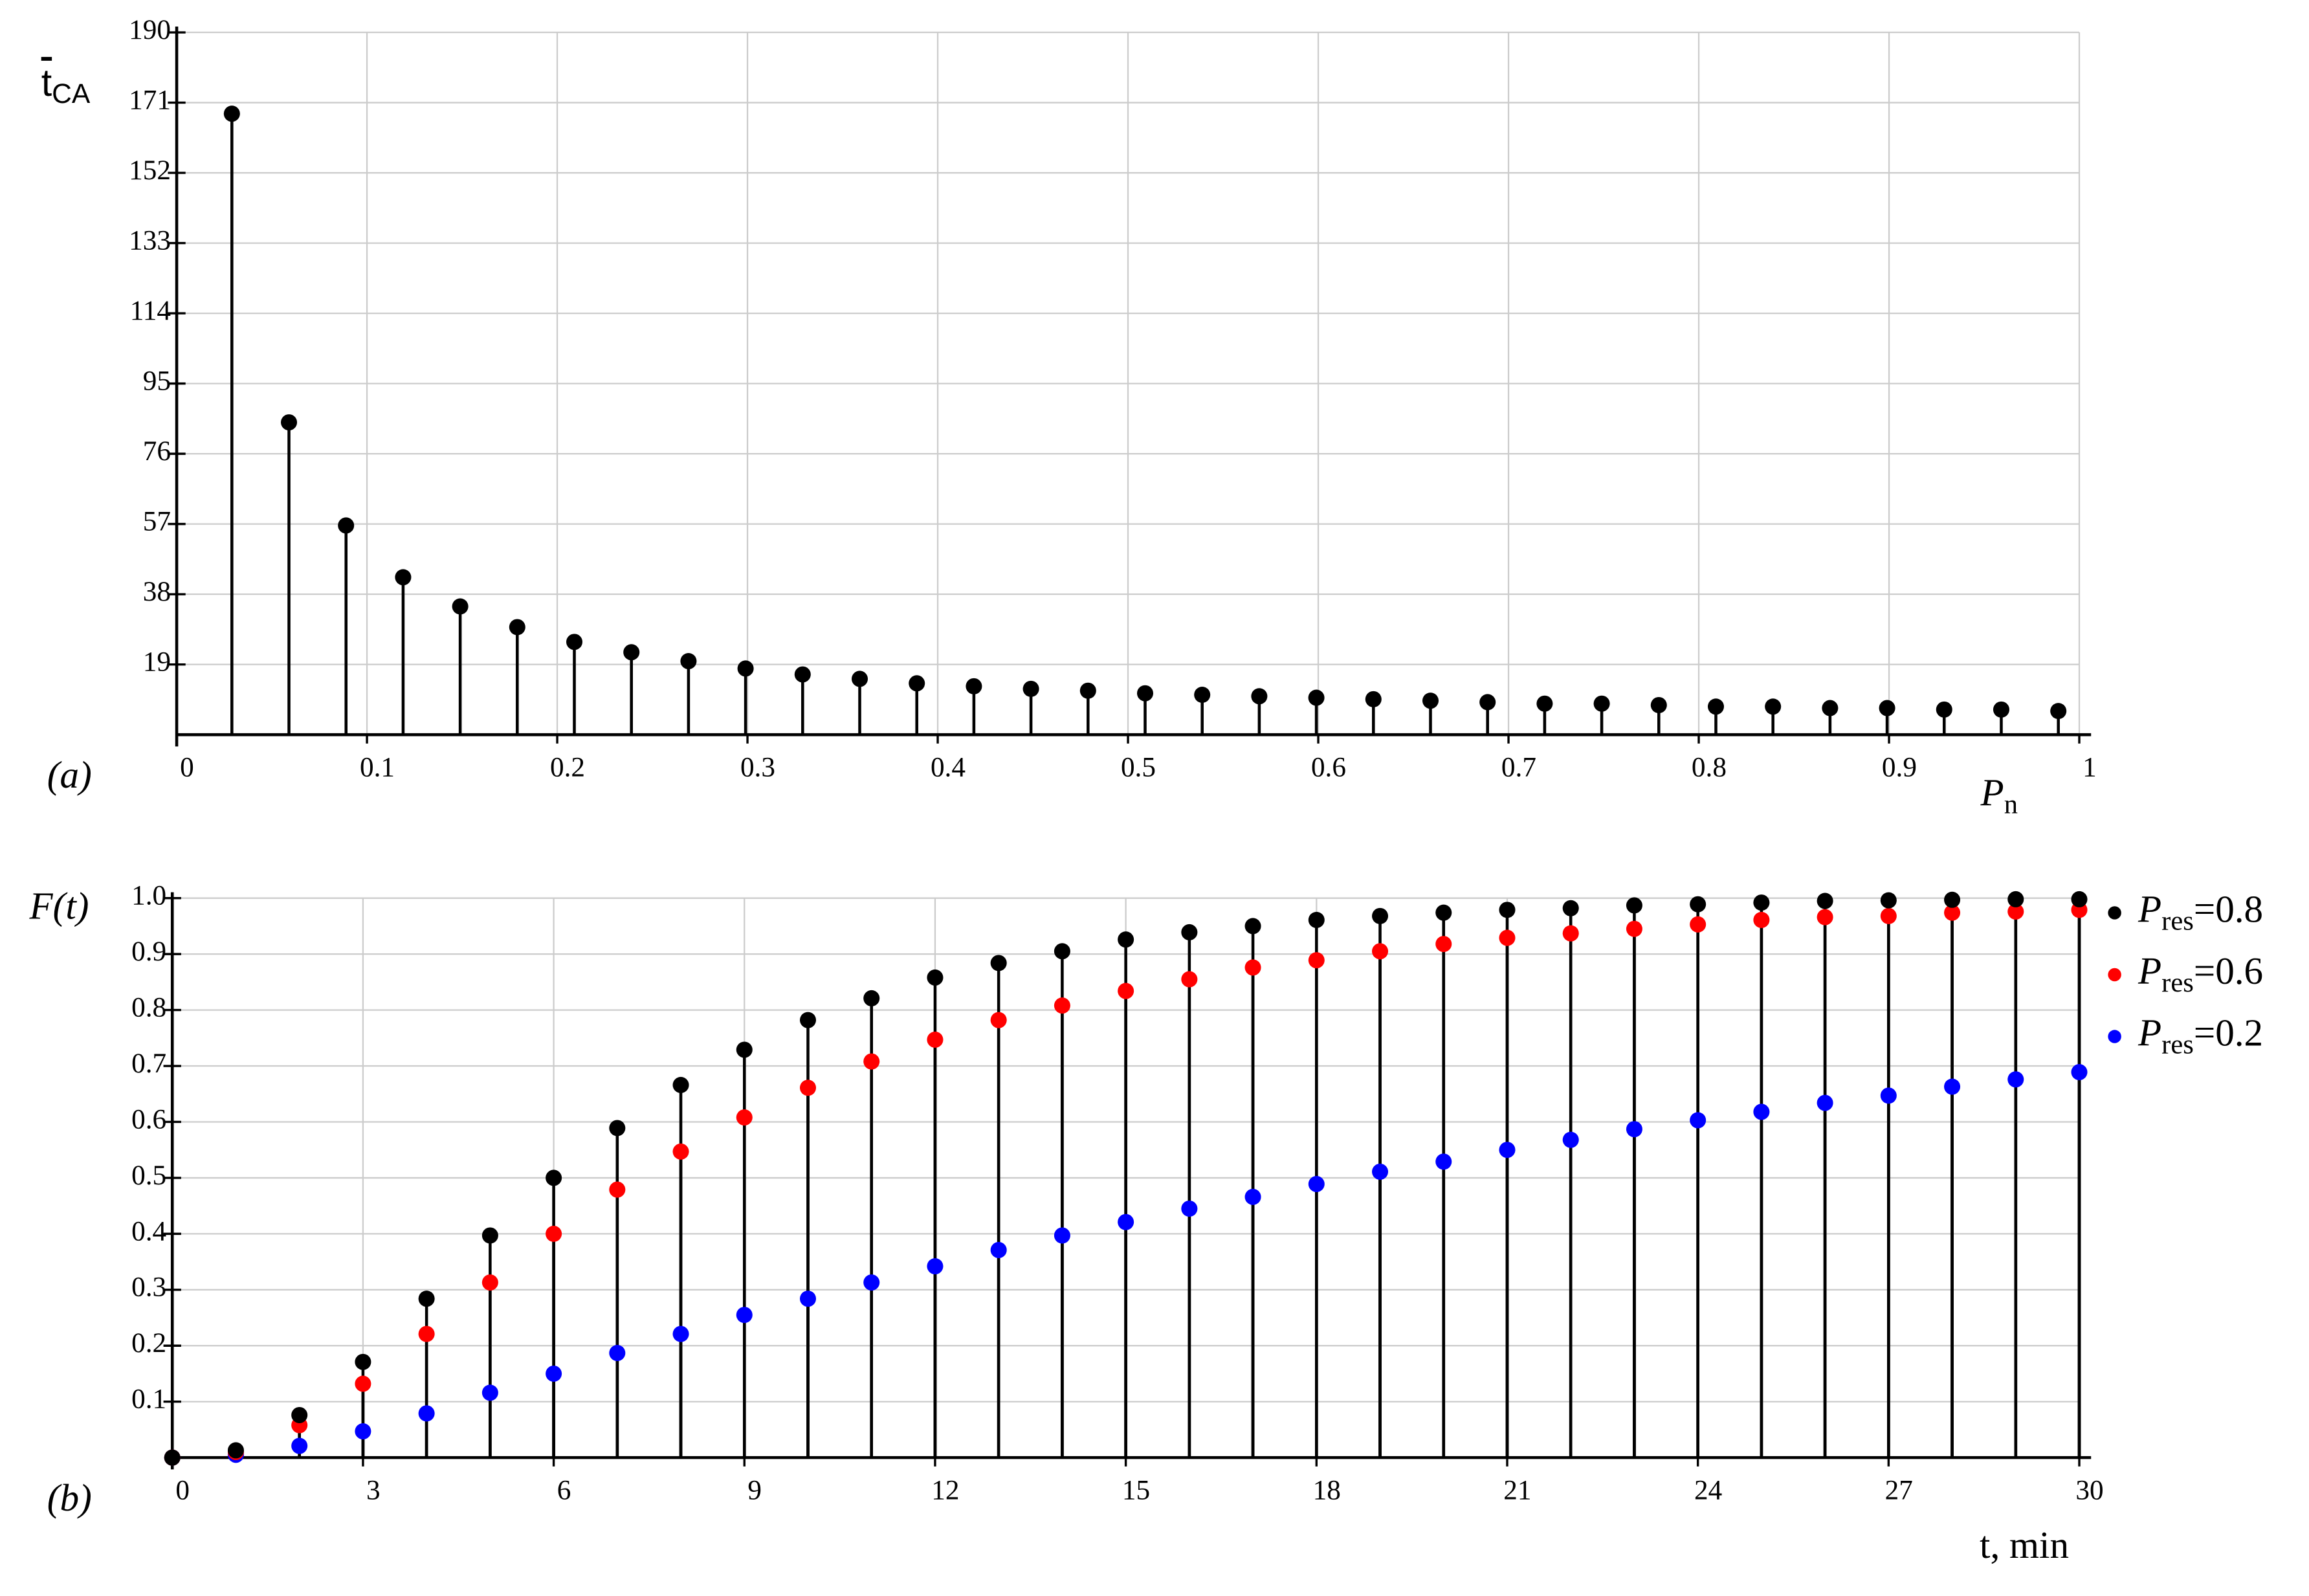 The height and width of the screenshot is (1596, 2309). Describe the element at coordinates (567, 767) in the screenshot. I see `x-tick-label: 0.2` at that location.